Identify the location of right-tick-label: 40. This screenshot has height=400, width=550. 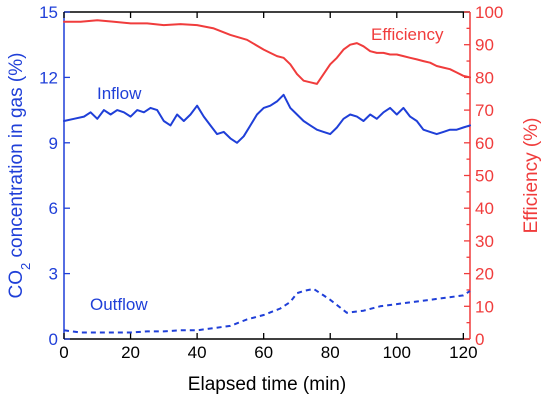
(484, 208).